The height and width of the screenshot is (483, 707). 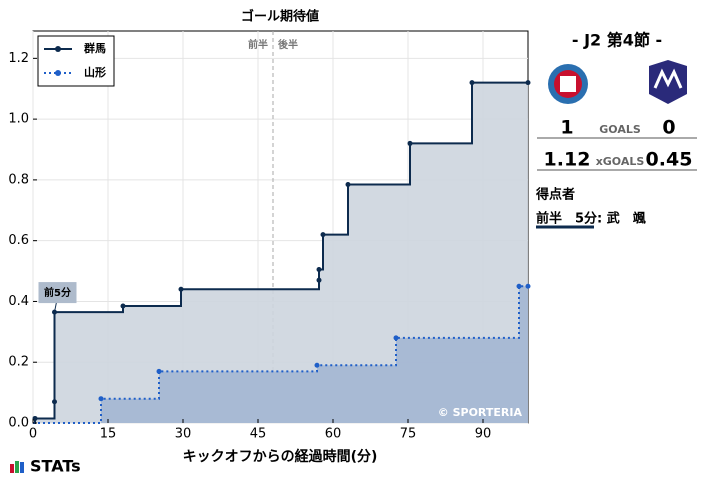 What do you see at coordinates (280, 17) in the screenshot?
I see `chart-title: ゴール期待値` at bounding box center [280, 17].